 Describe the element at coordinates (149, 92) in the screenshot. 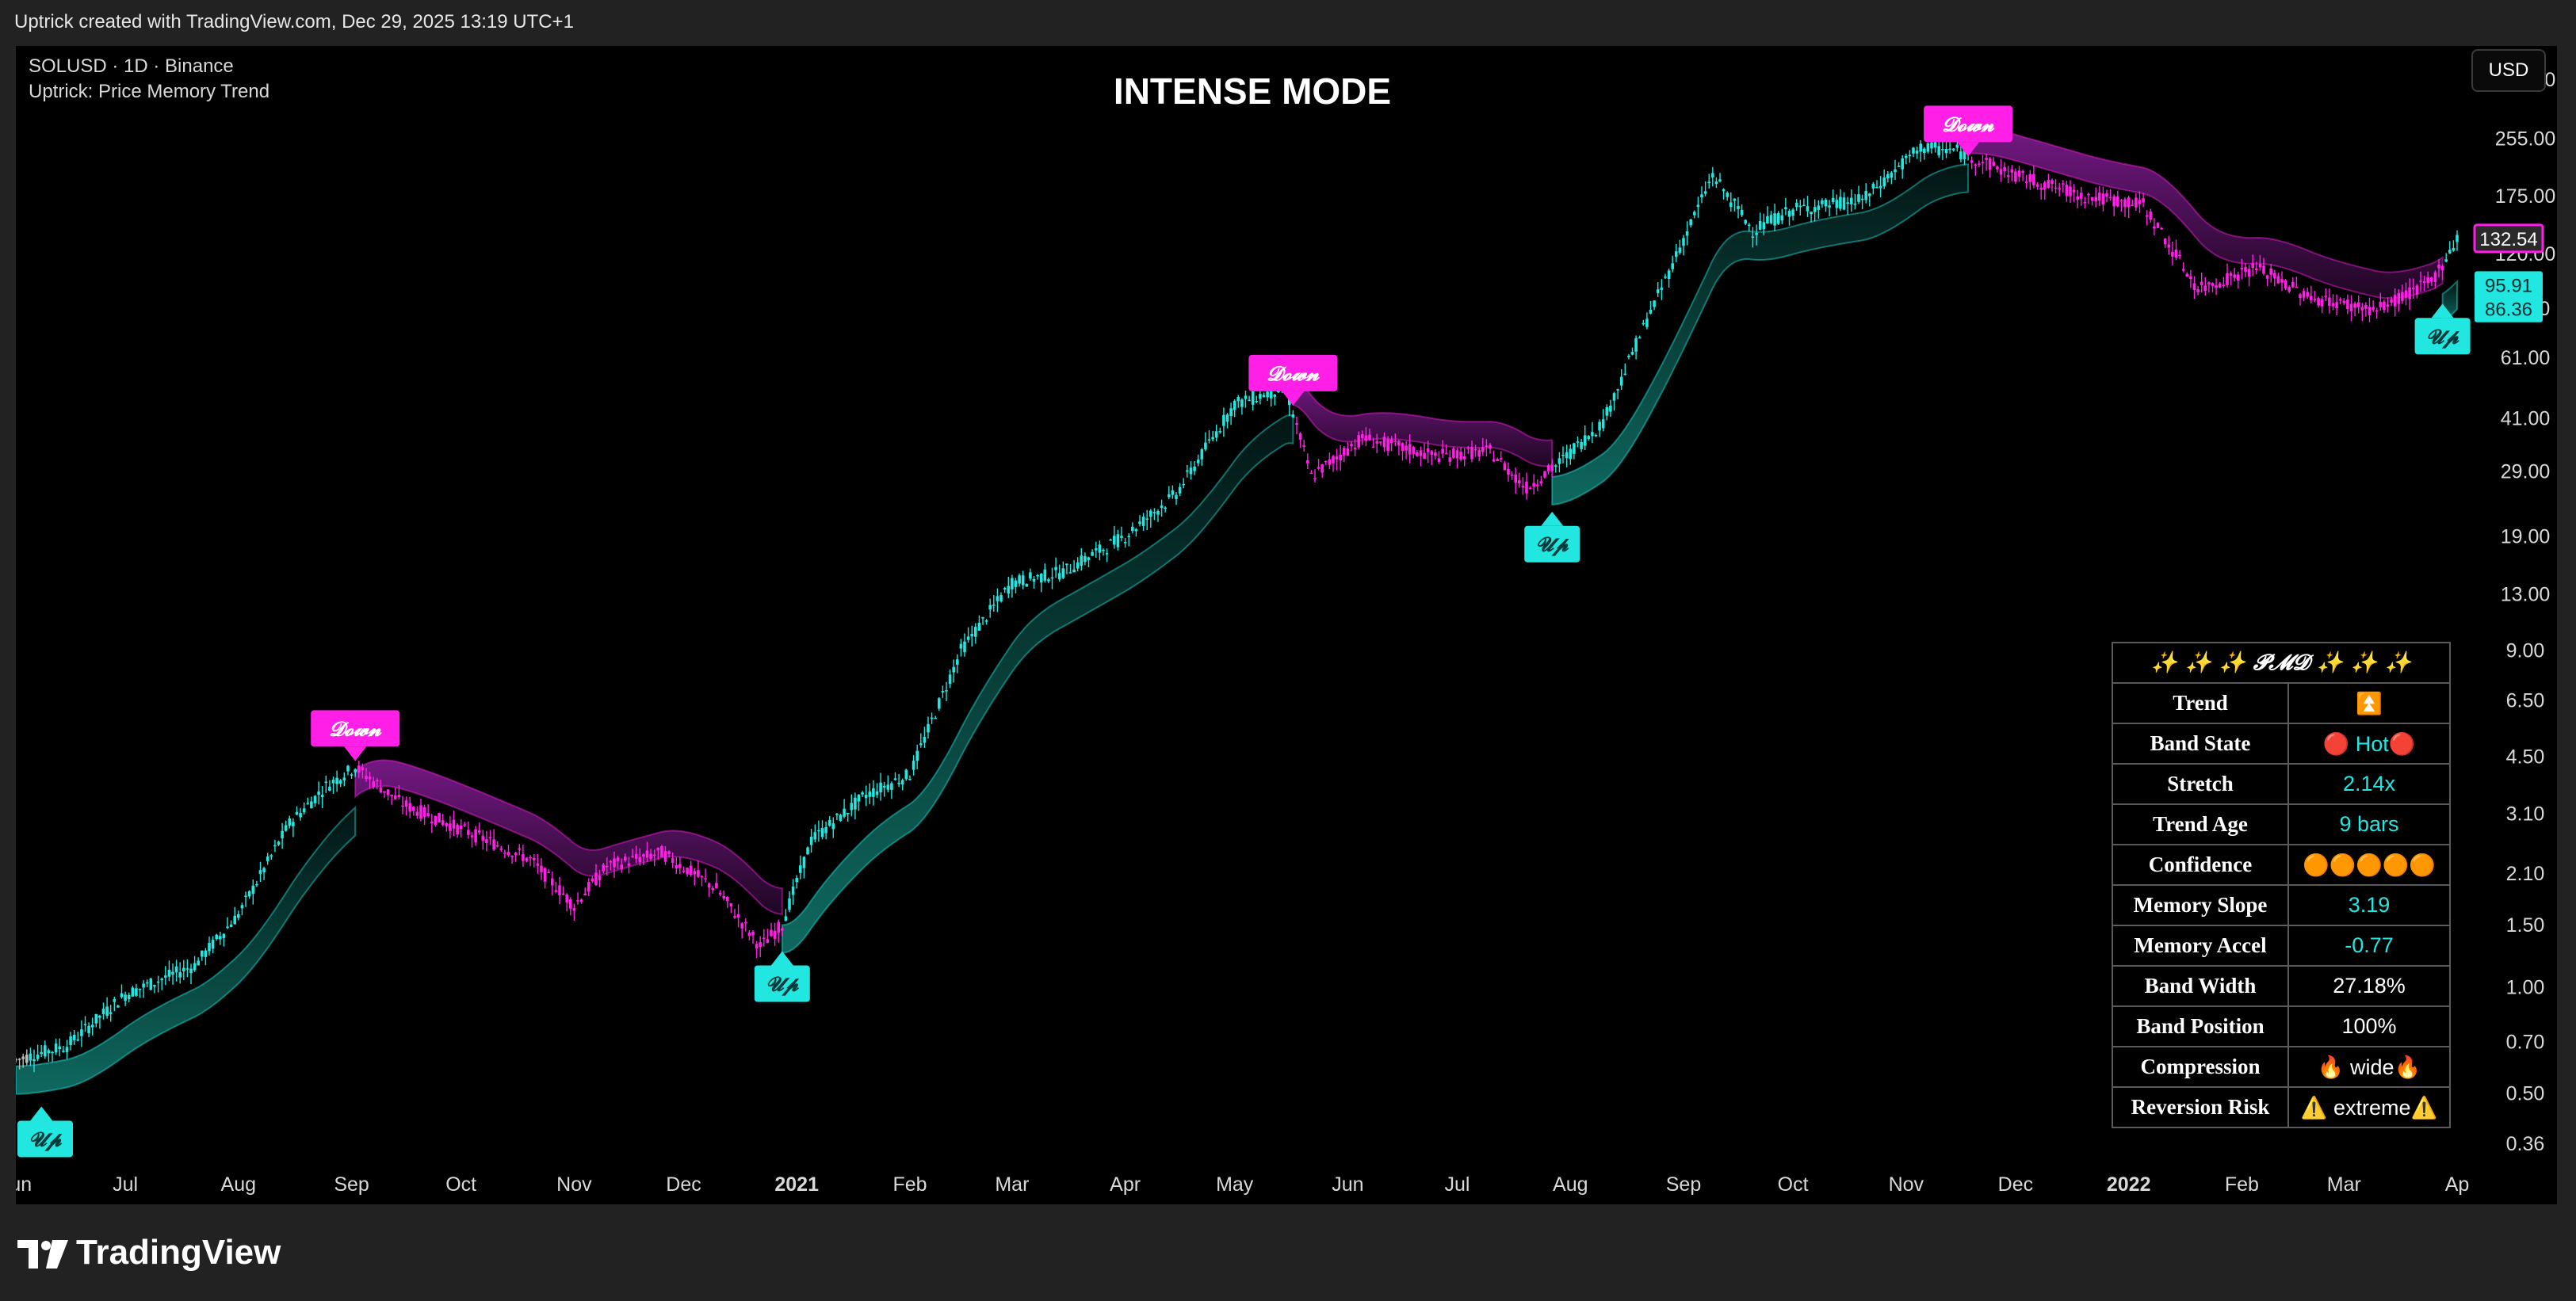

I see `indicator-legend: Uptrick: Price Memory Trend` at that location.